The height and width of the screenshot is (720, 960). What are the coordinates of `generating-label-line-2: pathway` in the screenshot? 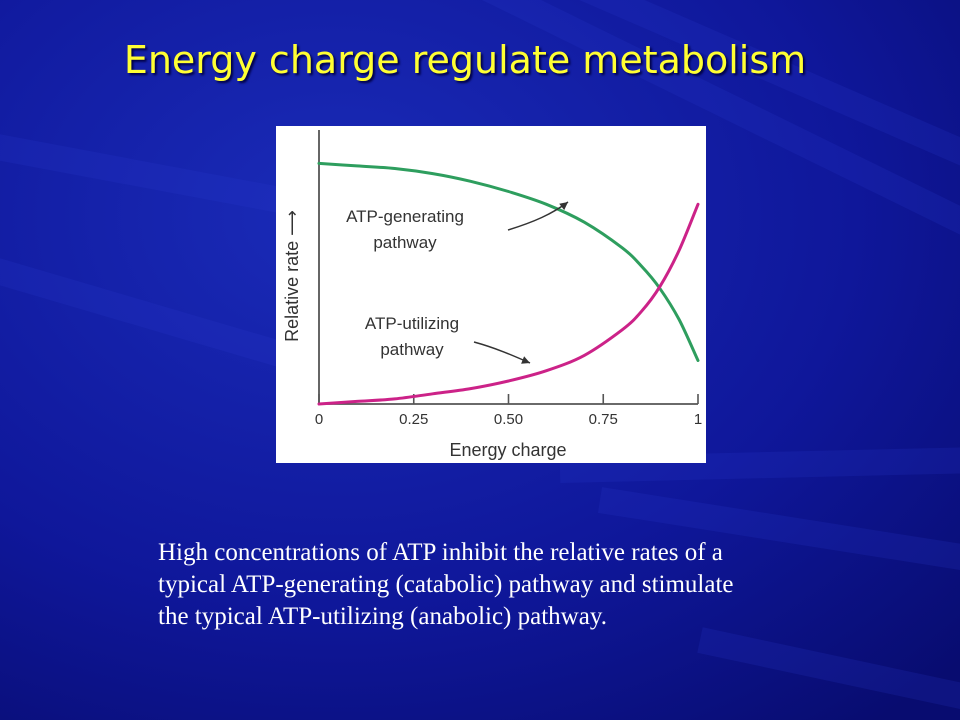 It's located at (405, 242).